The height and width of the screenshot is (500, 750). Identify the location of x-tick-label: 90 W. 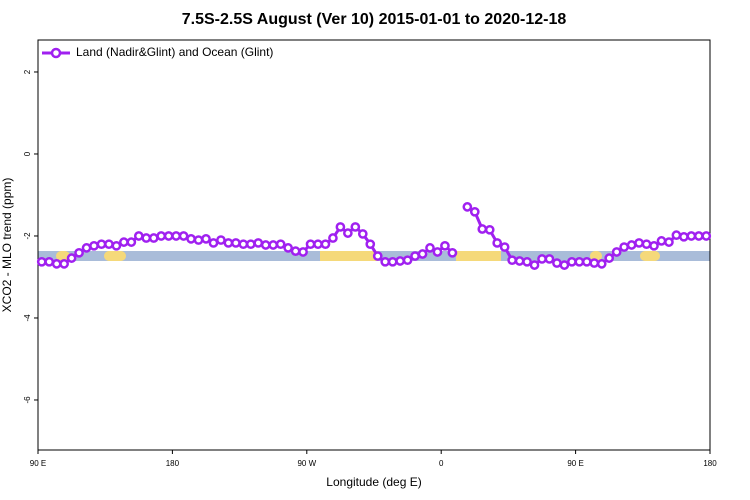
(306, 463).